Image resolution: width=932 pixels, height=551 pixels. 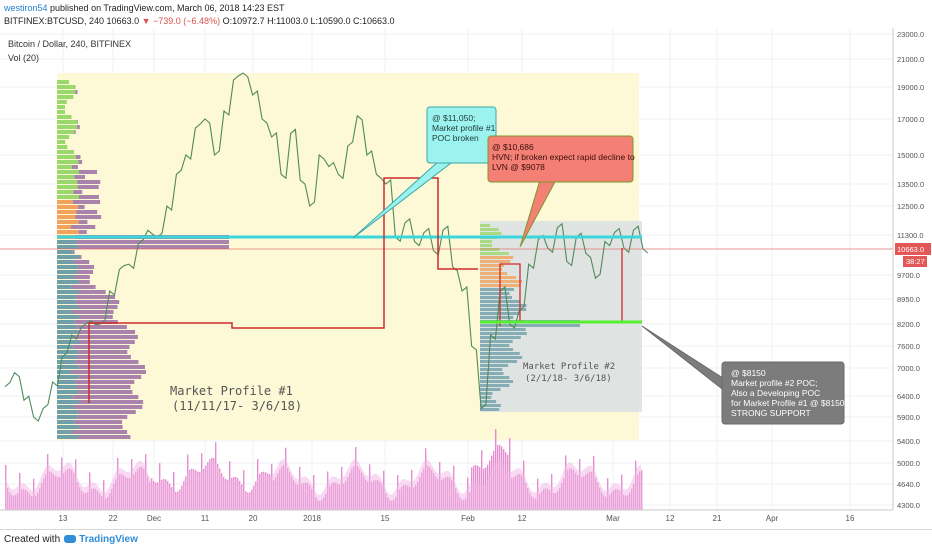 What do you see at coordinates (908, 299) in the screenshot?
I see `y-tick-label-9: 8950.0` at bounding box center [908, 299].